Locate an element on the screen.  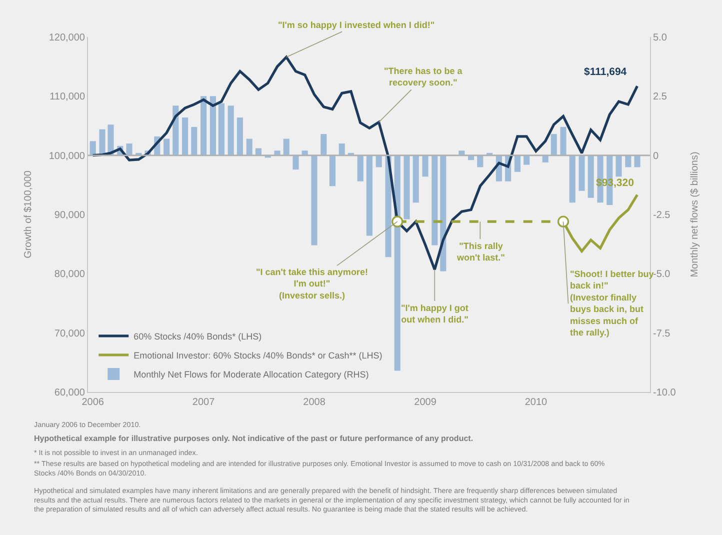
annotation: $93,320 is located at coordinates (615, 183).